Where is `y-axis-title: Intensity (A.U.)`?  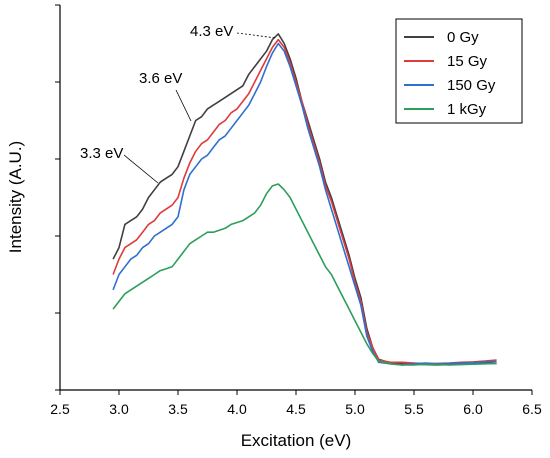
y-axis-title: Intensity (A.U.) is located at coordinates (15, 197).